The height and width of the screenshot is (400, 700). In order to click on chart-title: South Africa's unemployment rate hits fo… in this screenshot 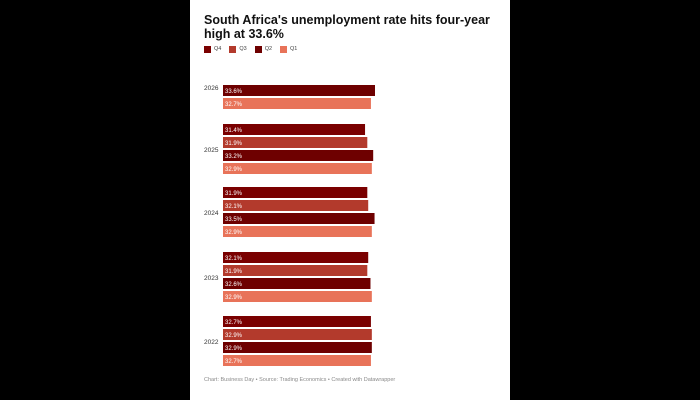, I will do `click(347, 27)`.